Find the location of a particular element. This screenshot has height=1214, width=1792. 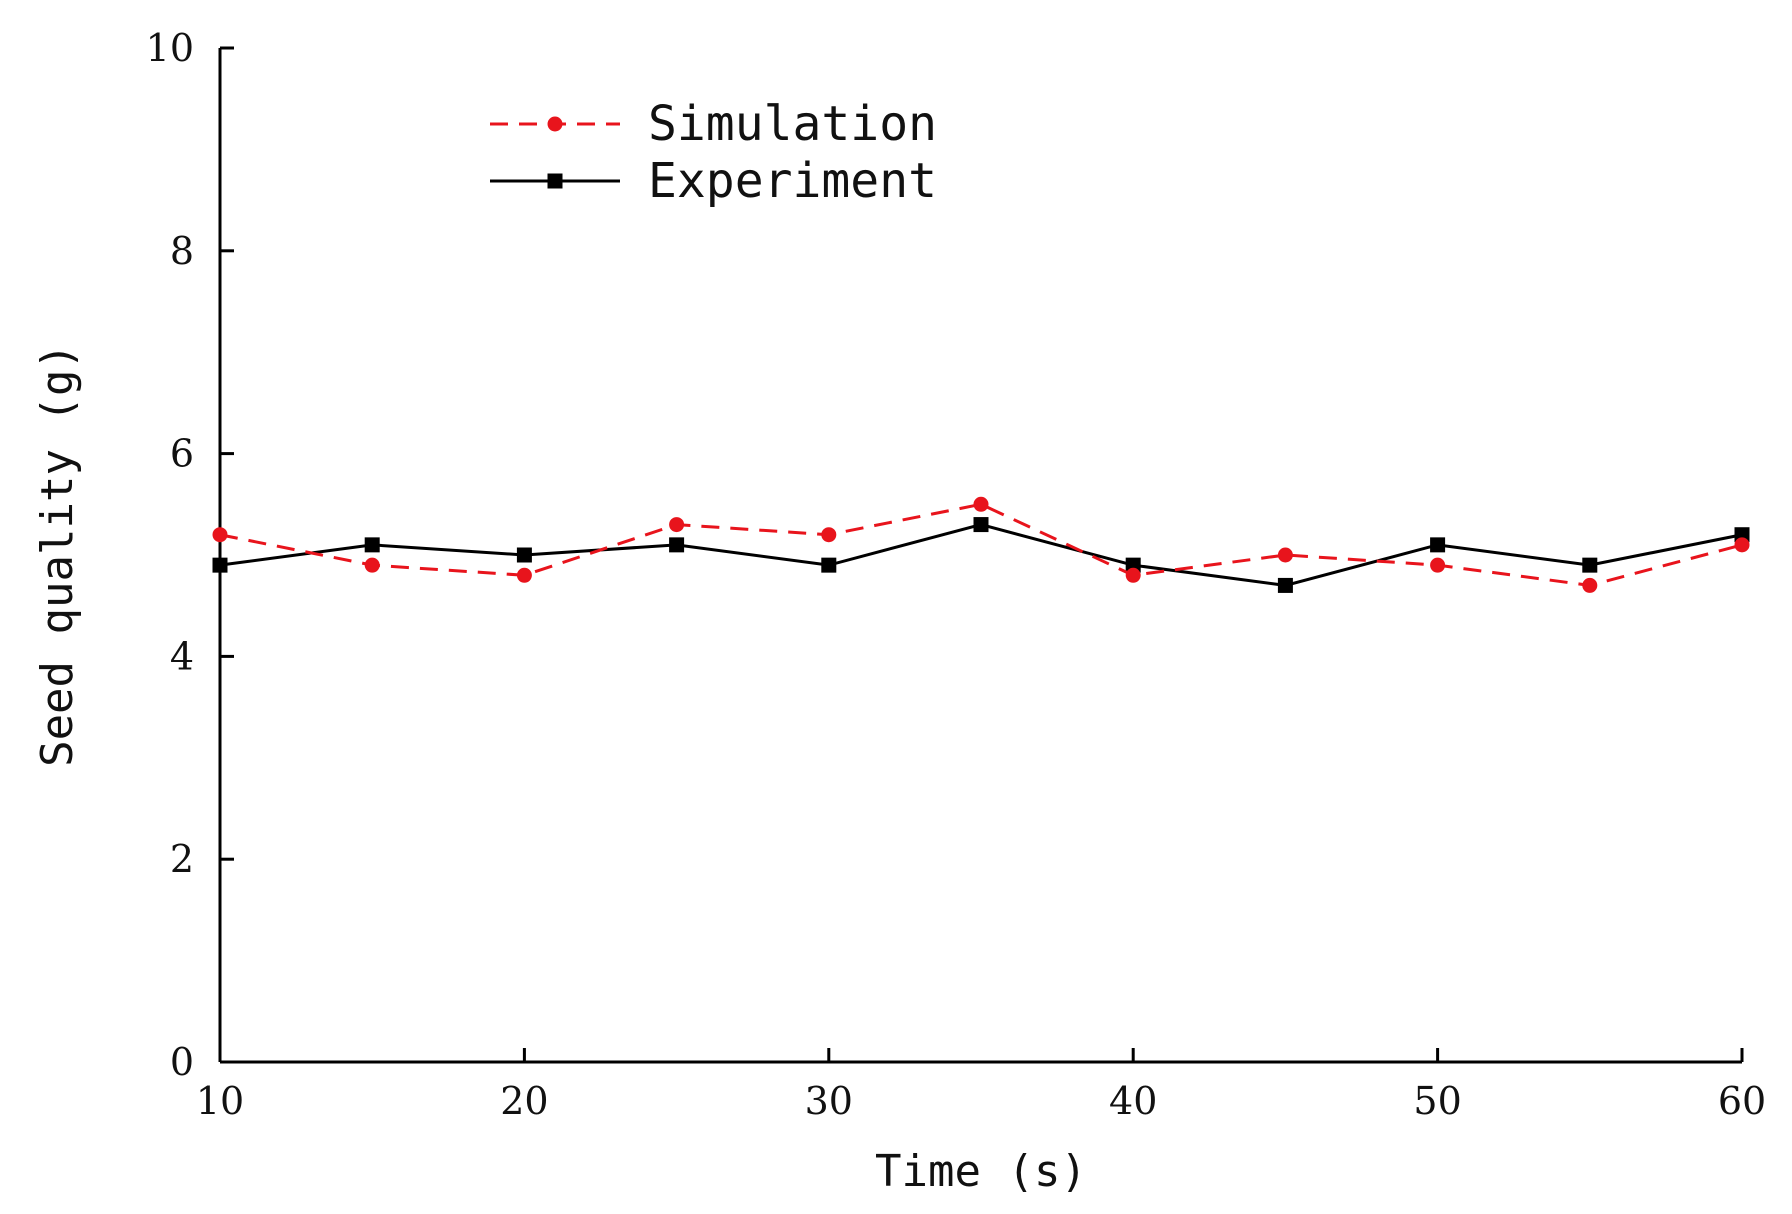

x-tick-label: 50 is located at coordinates (1437, 1101).